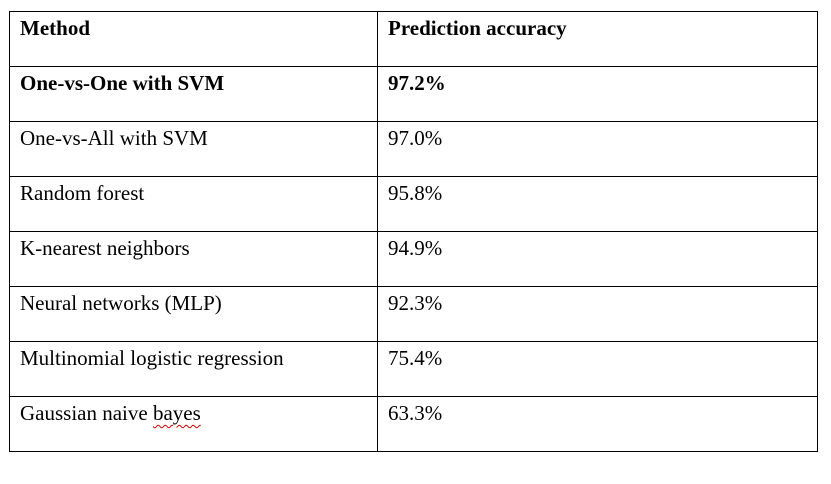 This screenshot has height=484, width=831. I want to click on table-row: Gaussian naive bayes 63.3%, so click(413, 424).